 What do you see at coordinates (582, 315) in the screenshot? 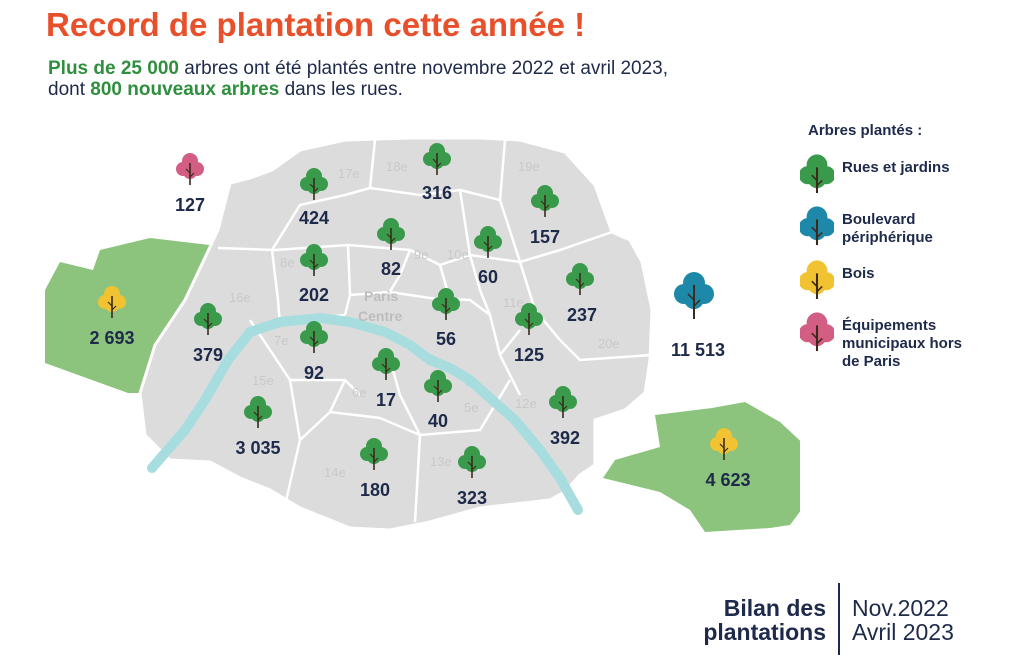
I see `count-20: 237` at bounding box center [582, 315].